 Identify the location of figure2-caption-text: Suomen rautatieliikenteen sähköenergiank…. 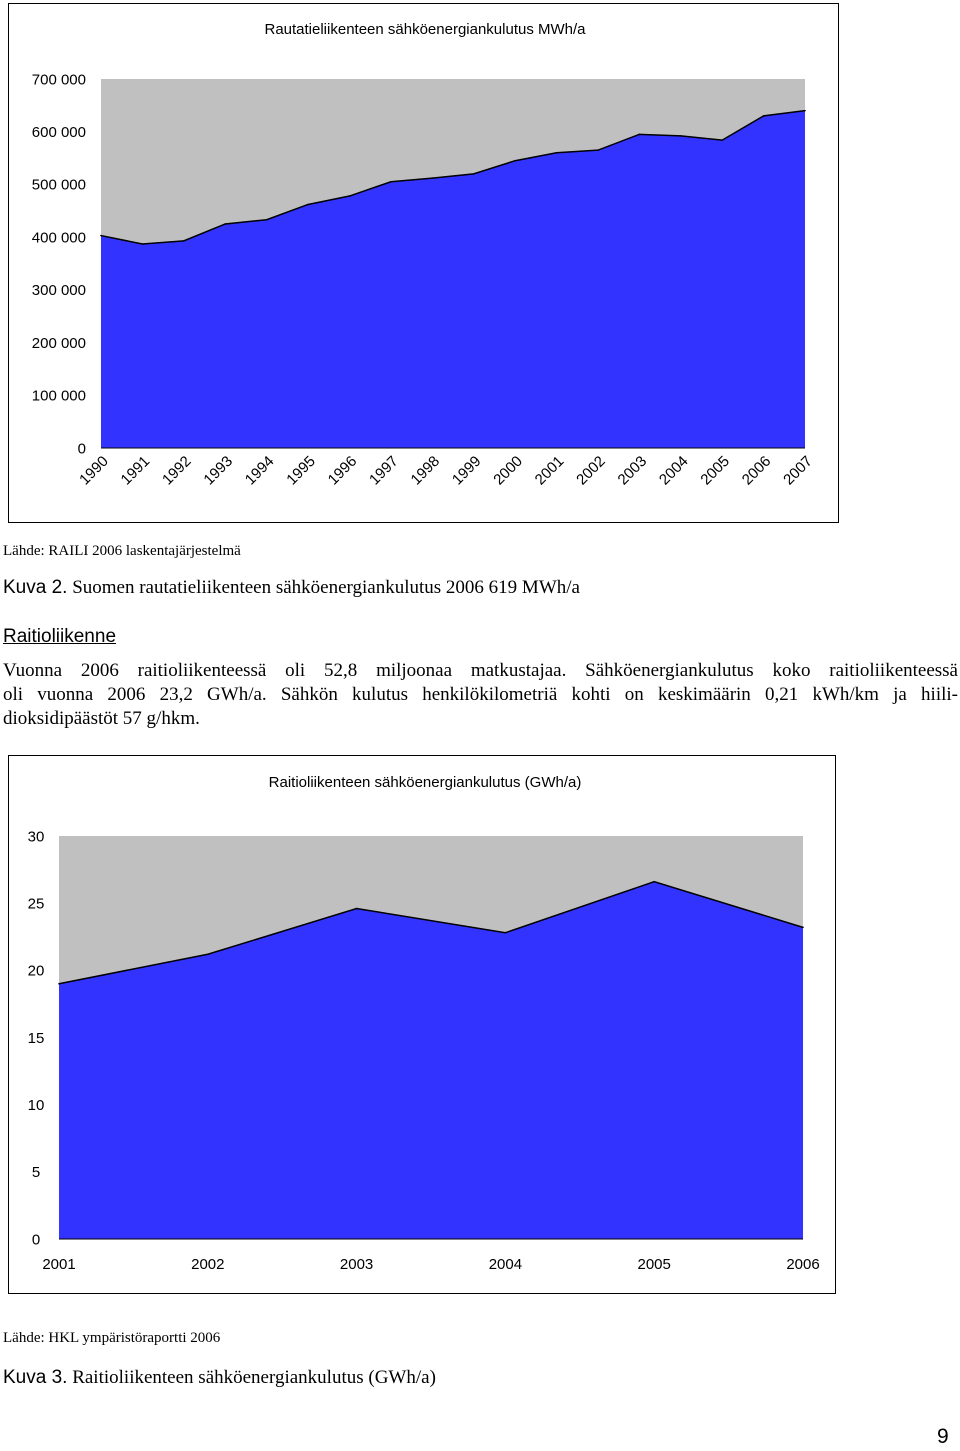
(323, 587).